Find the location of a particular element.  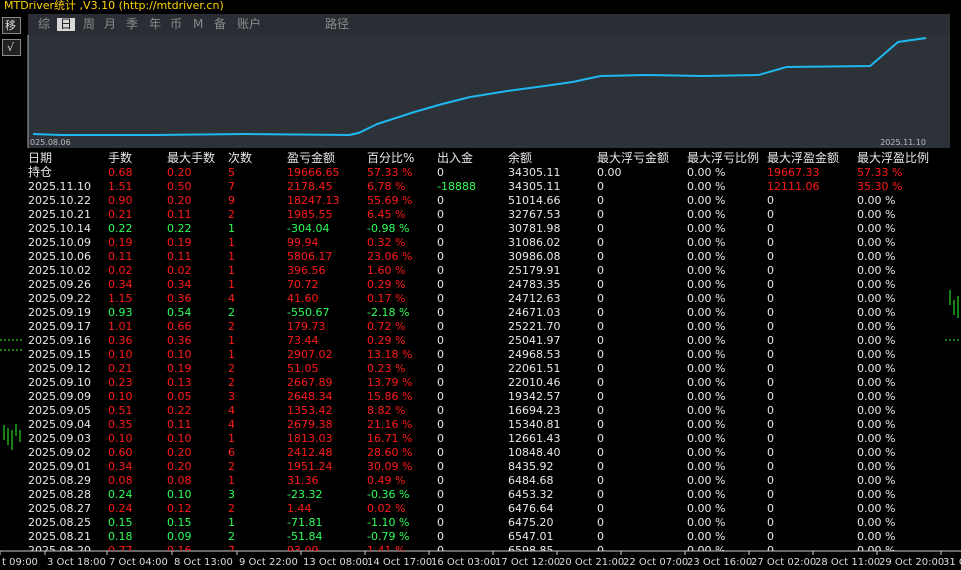

table-cell: 1.44 is located at coordinates (299, 508).